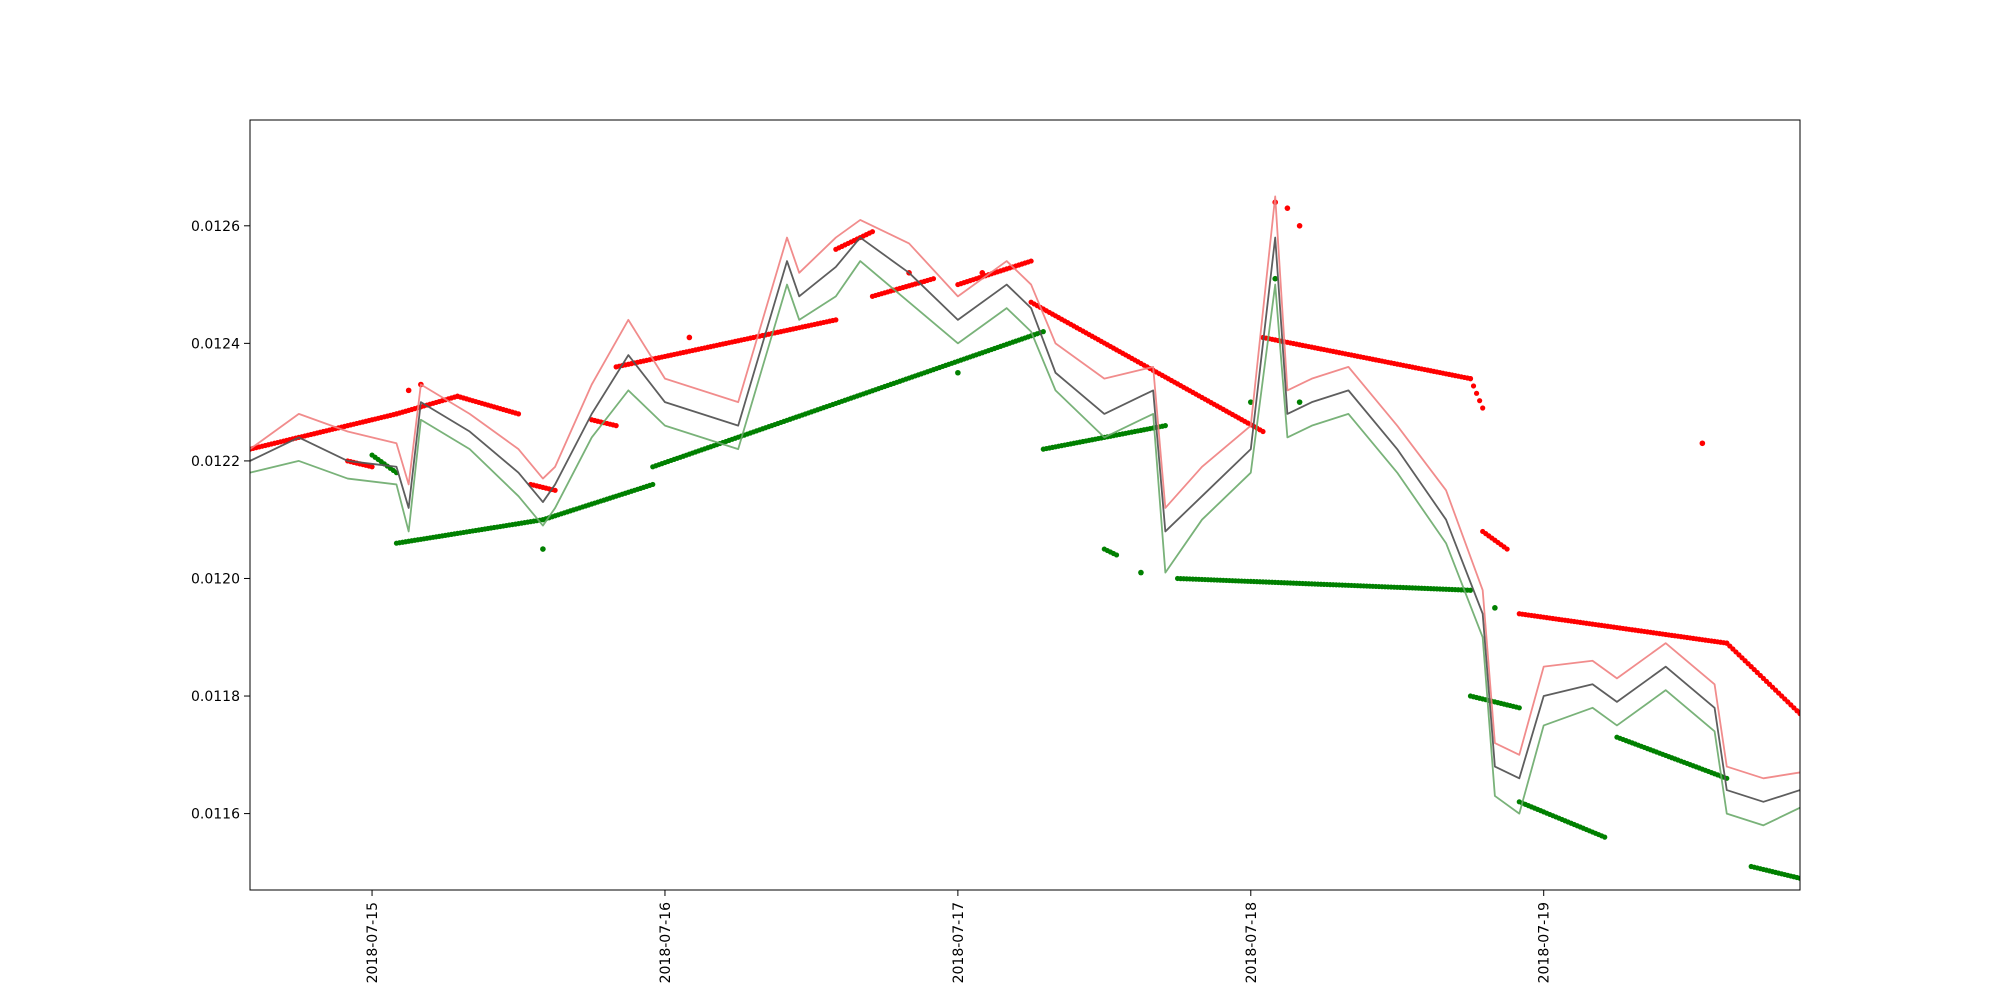 The height and width of the screenshot is (1000, 2000). I want to click on x-tick: 2018-07-15, so click(373, 936).